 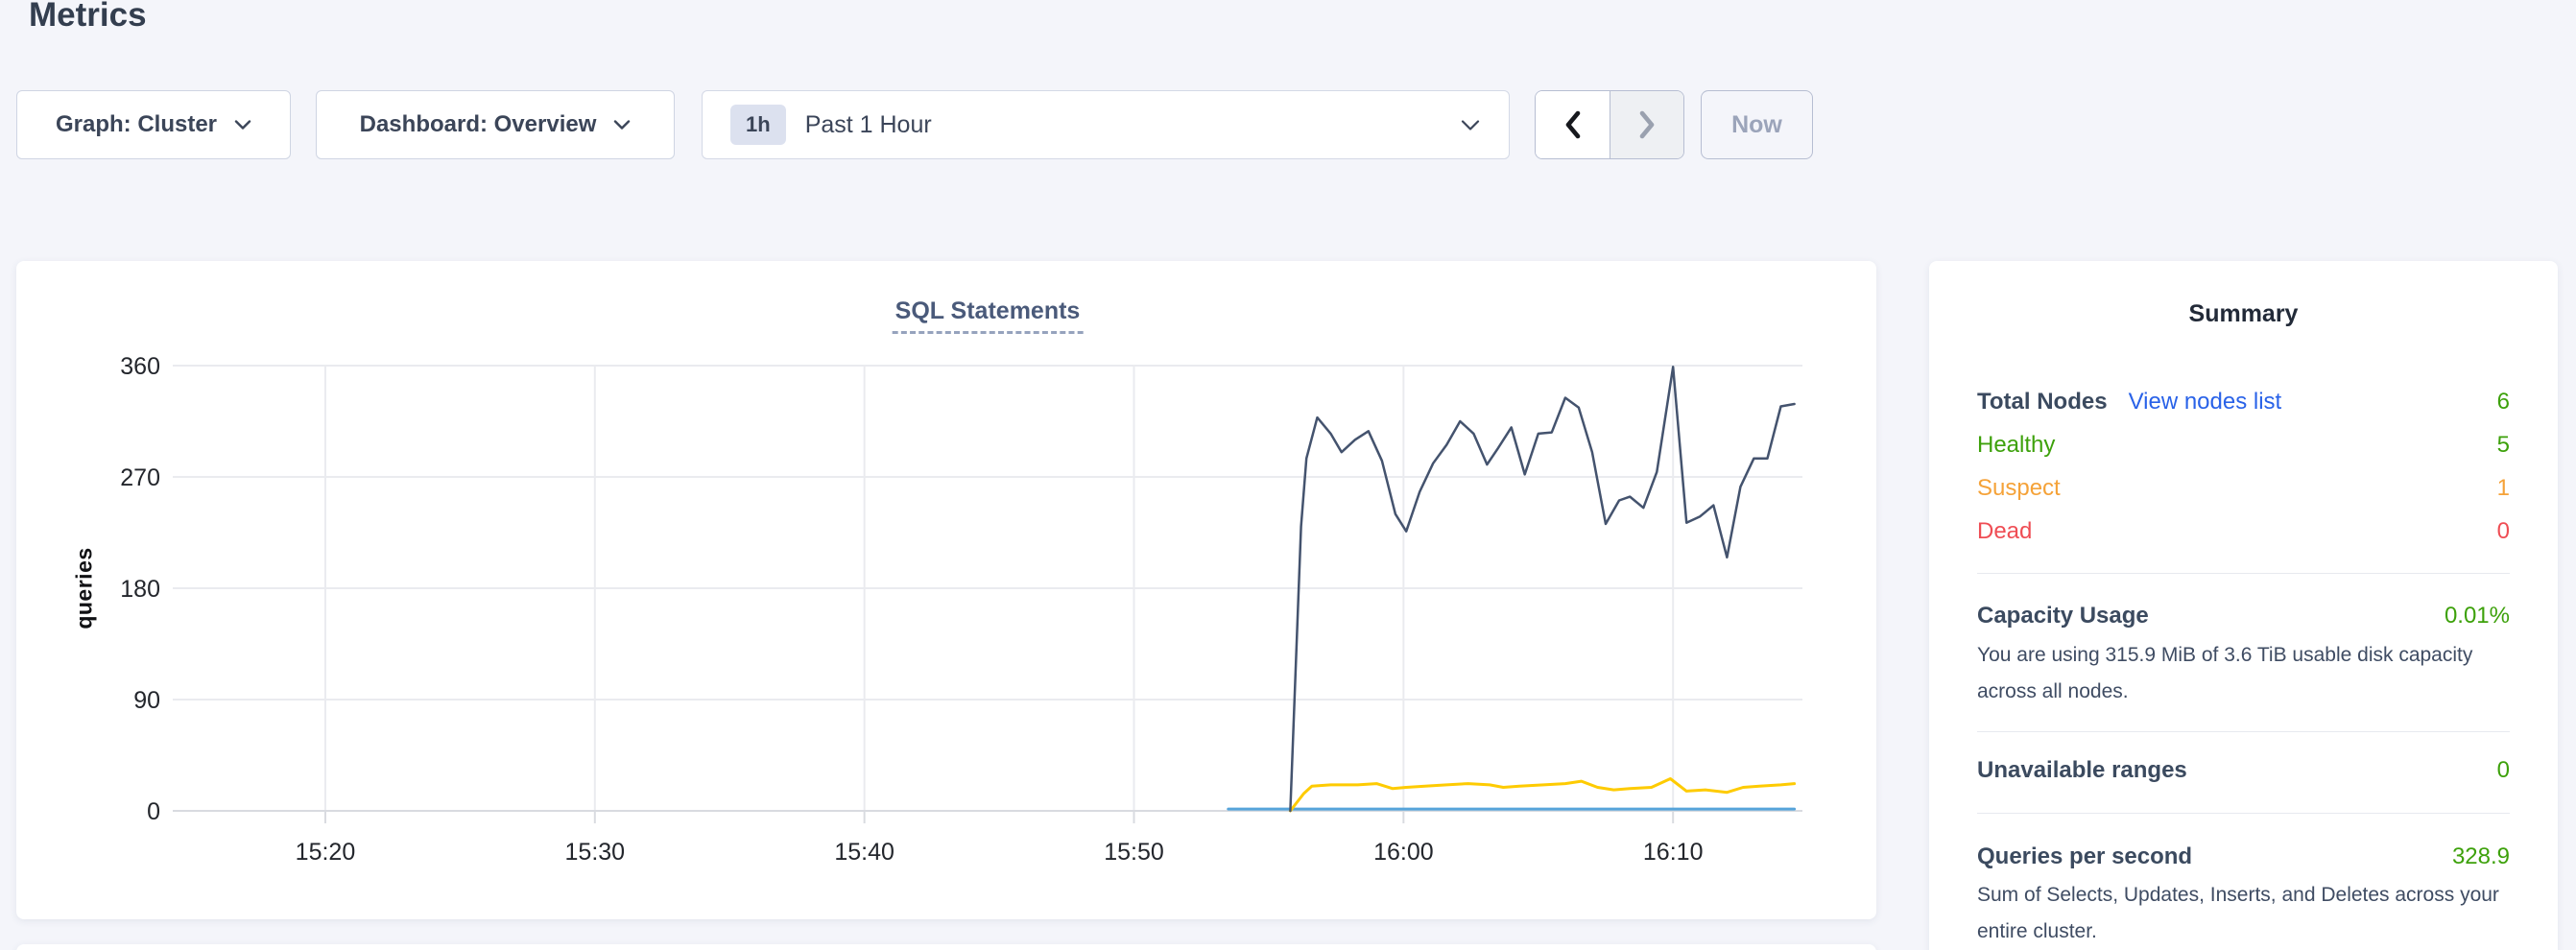 I want to click on unavailable-ranges-value: 0, so click(x=2503, y=770).